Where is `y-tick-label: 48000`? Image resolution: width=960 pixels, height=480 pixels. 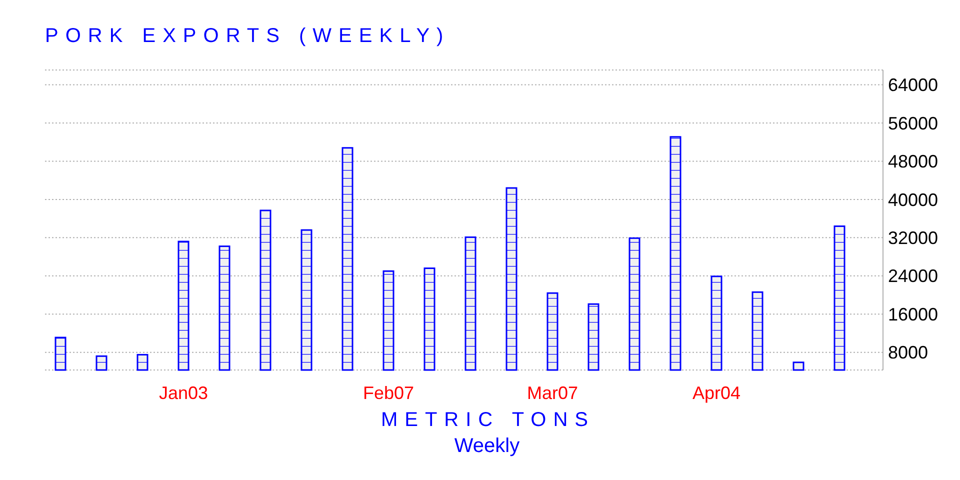 y-tick-label: 48000 is located at coordinates (913, 162).